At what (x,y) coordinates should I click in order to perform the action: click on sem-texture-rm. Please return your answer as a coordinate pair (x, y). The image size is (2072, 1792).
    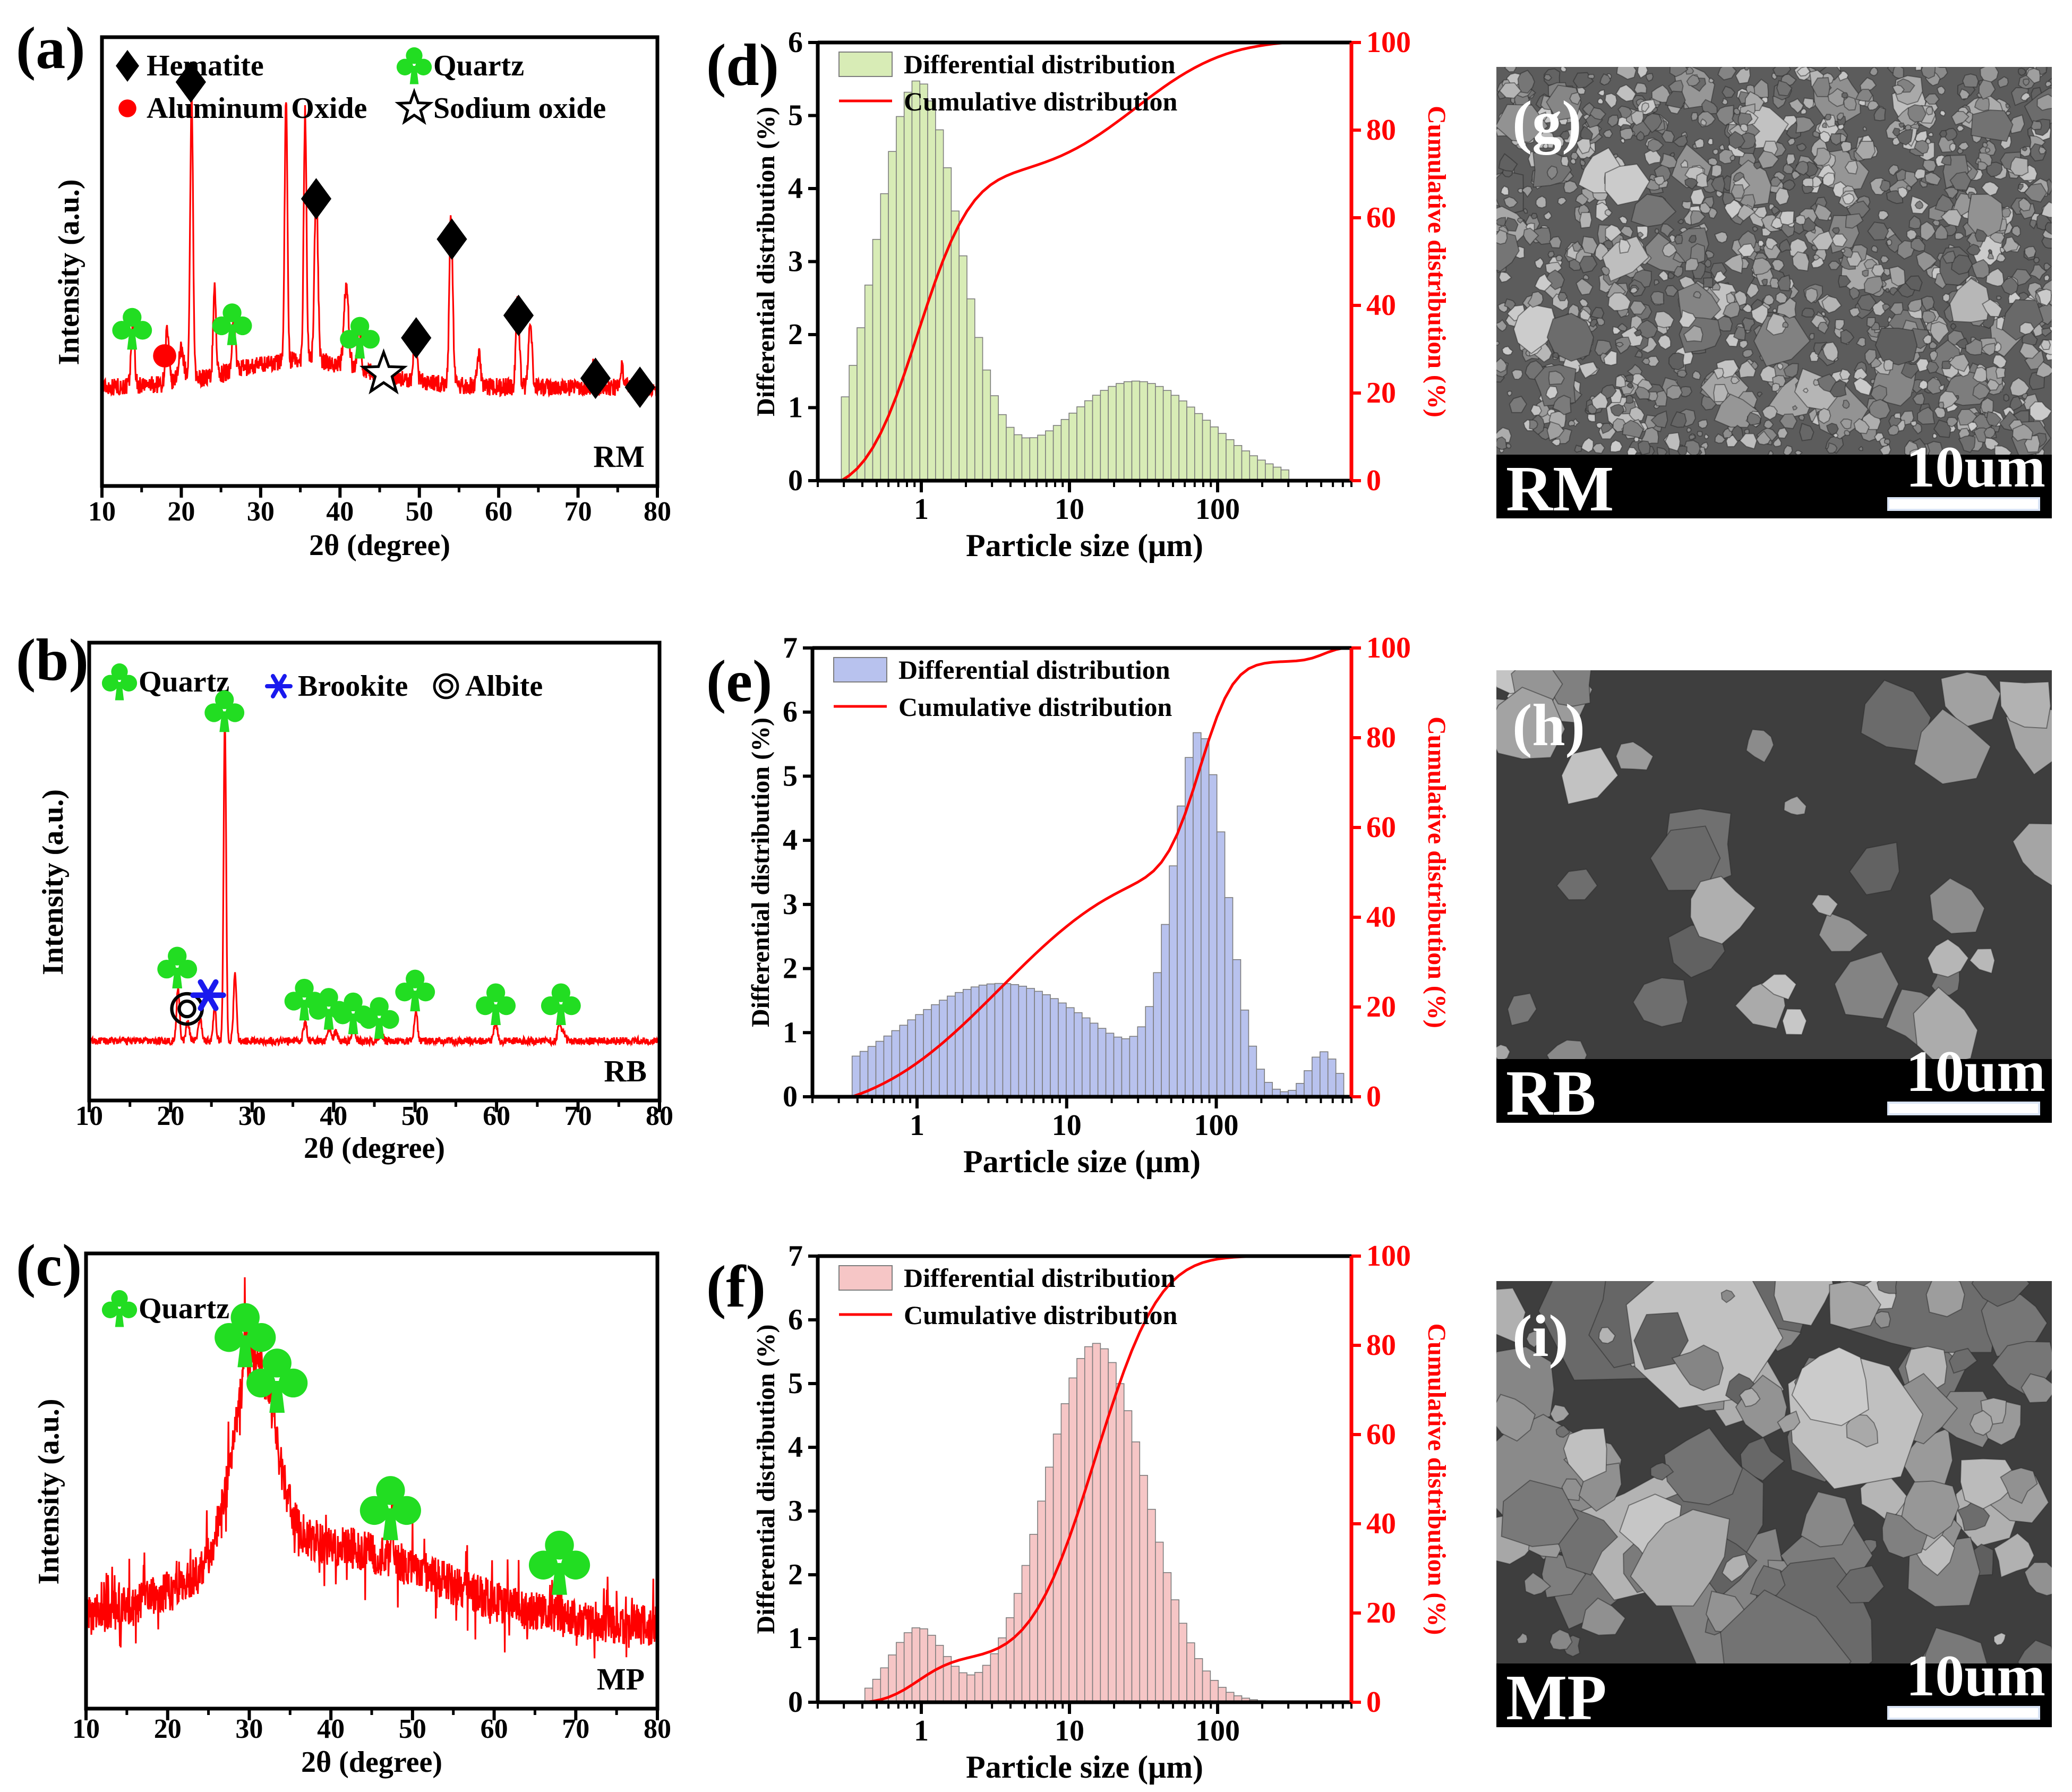
    Looking at the image, I should click on (1774, 292).